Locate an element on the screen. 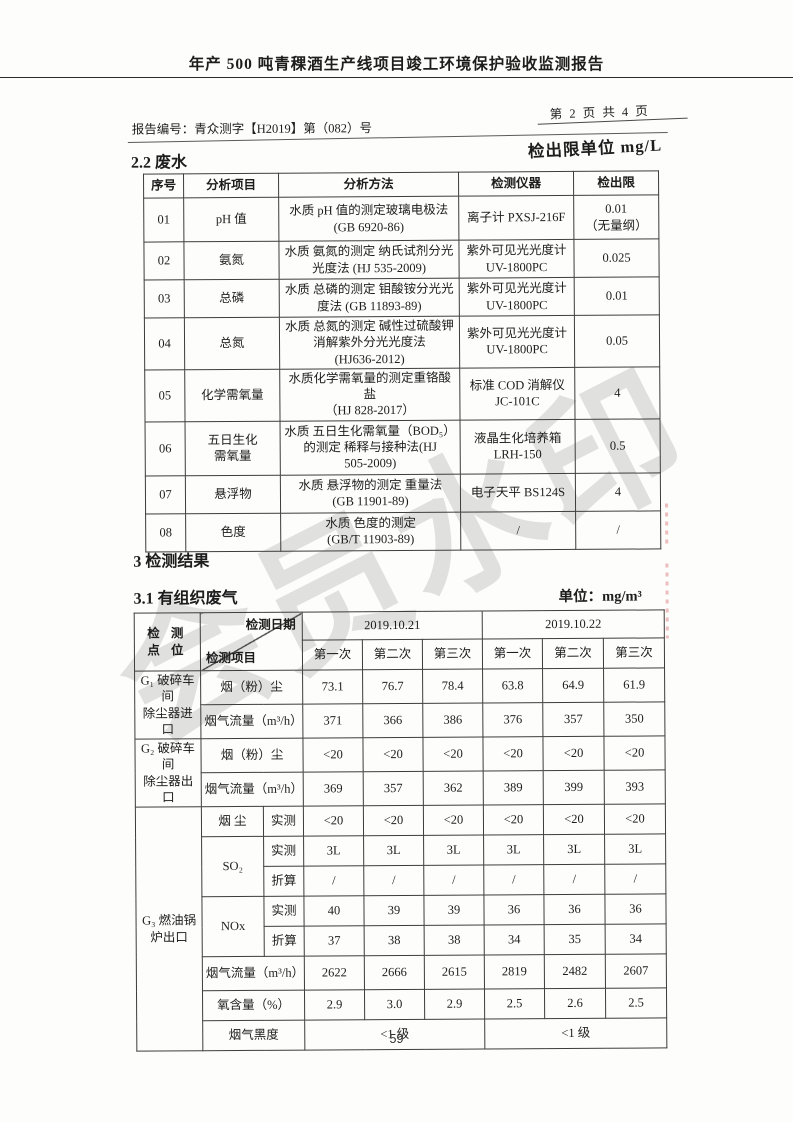 This screenshot has width=793, height=1122. measure-type-cell: 折算 is located at coordinates (283, 881).